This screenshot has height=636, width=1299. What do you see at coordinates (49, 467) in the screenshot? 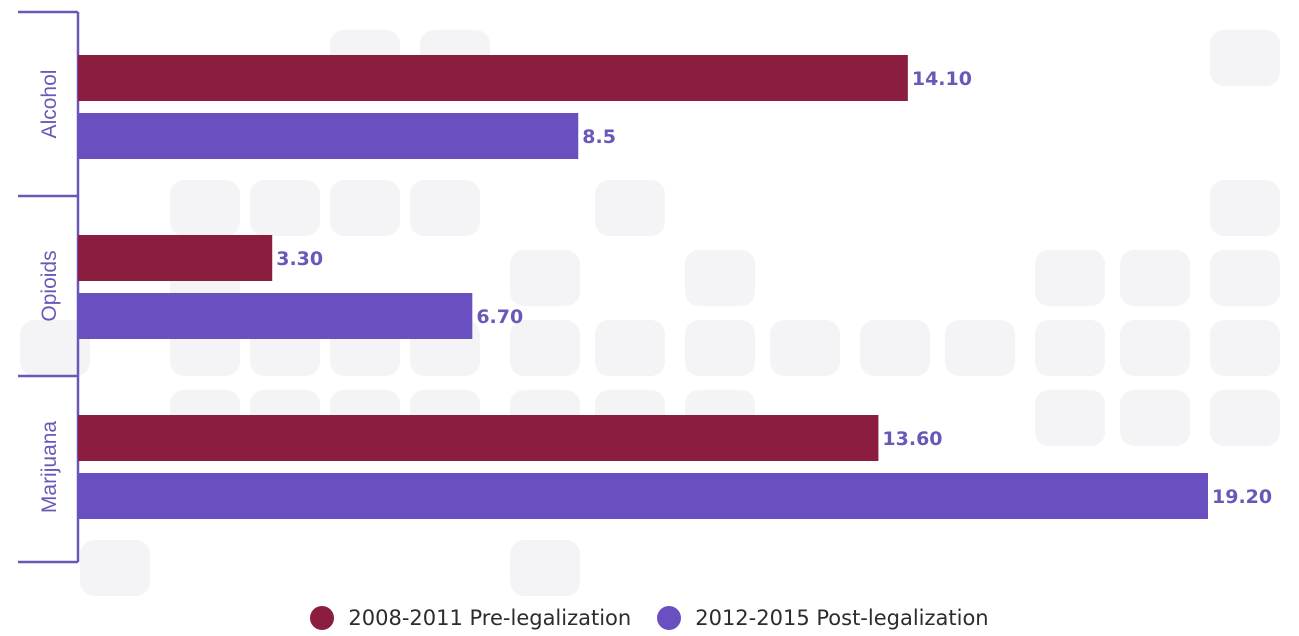
I see `category-label-marijuana: Marijuana` at bounding box center [49, 467].